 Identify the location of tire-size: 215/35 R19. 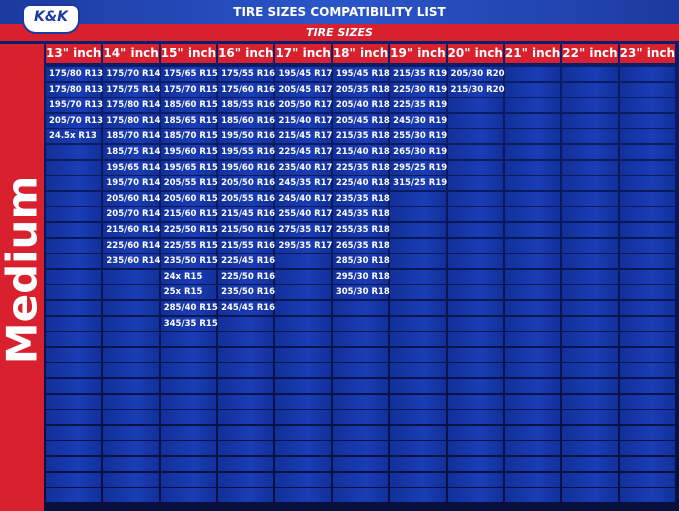
(418, 74).